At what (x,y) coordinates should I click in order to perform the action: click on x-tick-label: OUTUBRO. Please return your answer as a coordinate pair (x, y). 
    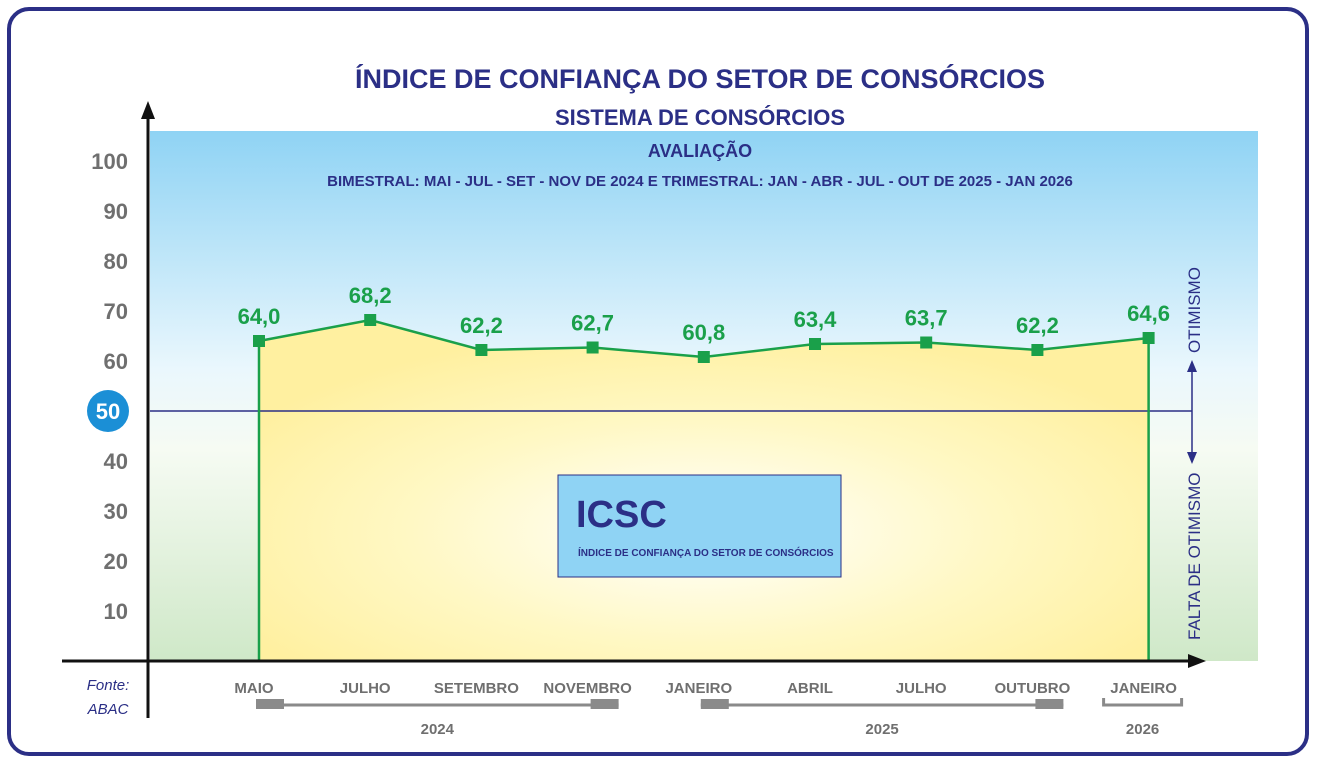
    Looking at the image, I should click on (1032, 688).